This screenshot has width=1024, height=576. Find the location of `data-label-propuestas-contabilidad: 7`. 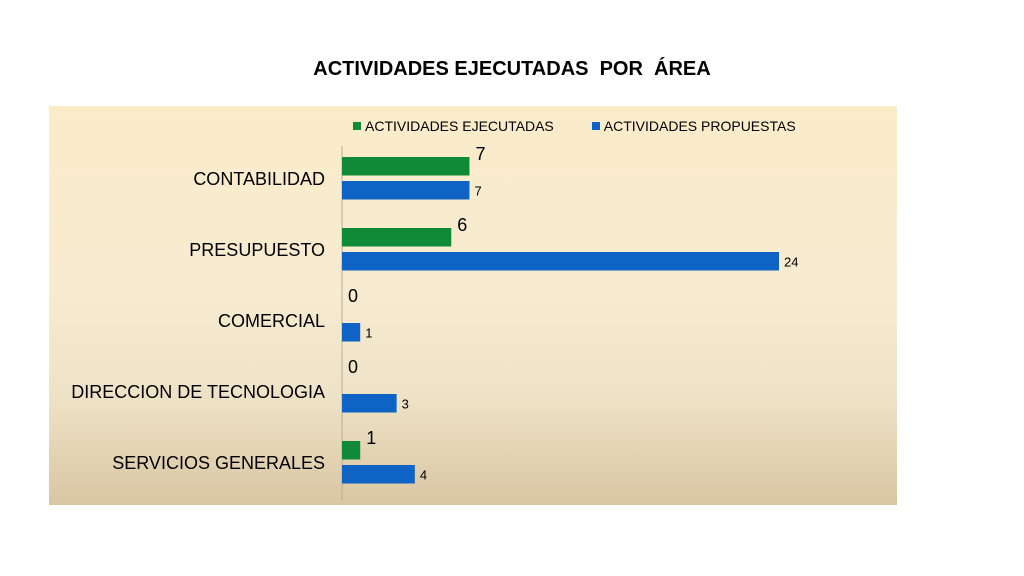

data-label-propuestas-contabilidad: 7 is located at coordinates (477, 190).